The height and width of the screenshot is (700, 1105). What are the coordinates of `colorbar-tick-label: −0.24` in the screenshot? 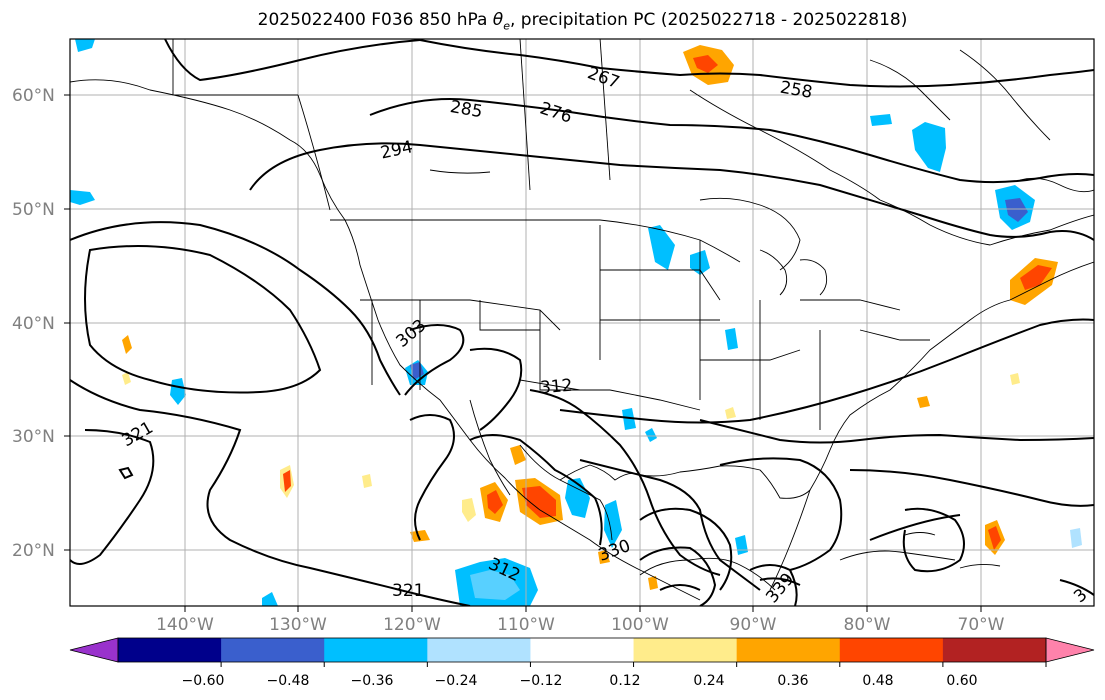 It's located at (456, 681).